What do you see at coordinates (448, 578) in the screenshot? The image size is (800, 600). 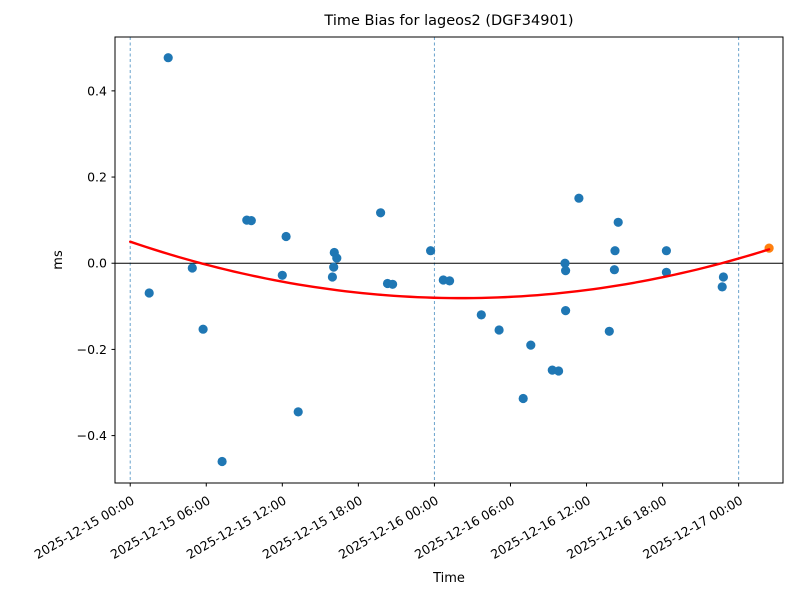 I see `x-axis-label: Time` at bounding box center [448, 578].